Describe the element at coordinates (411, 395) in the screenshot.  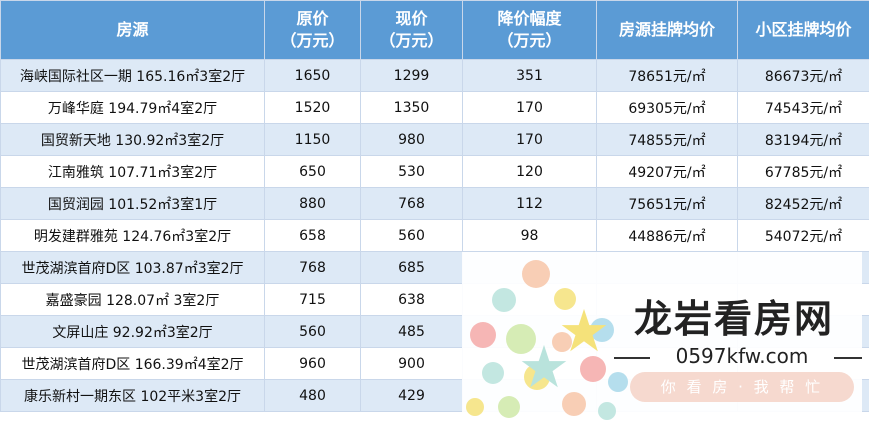
I see `cell-current-price: 429` at that location.